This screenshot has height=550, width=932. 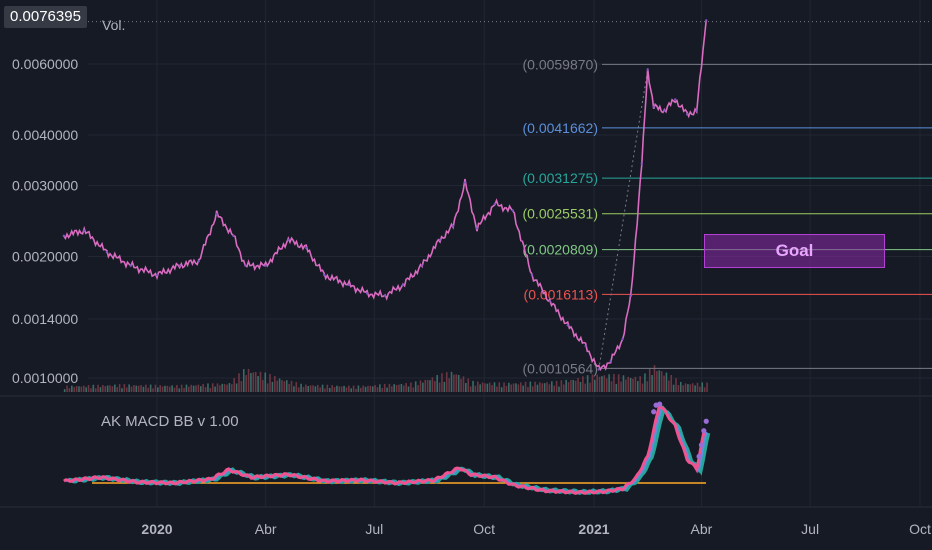 What do you see at coordinates (593, 529) in the screenshot?
I see `x-tick-label: 2021` at bounding box center [593, 529].